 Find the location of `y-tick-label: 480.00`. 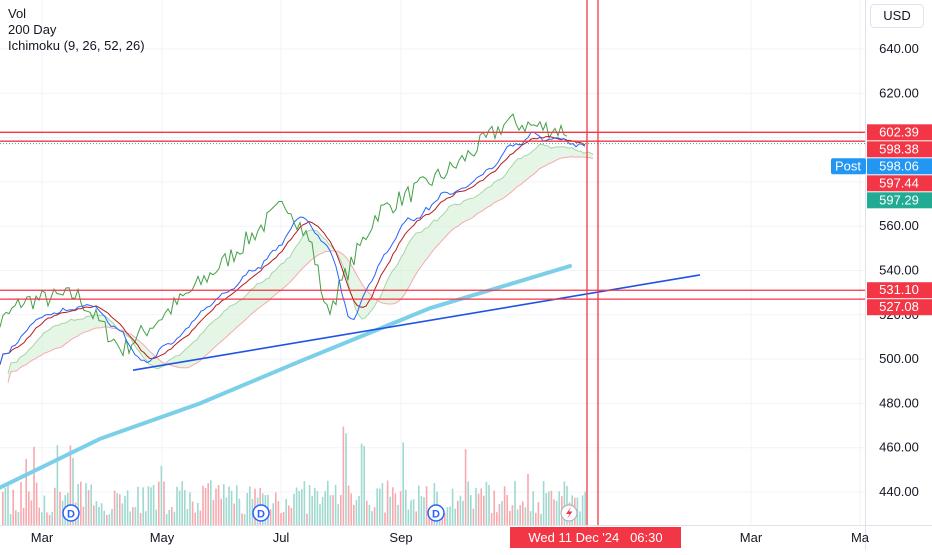

y-tick-label: 480.00 is located at coordinates (899, 402).